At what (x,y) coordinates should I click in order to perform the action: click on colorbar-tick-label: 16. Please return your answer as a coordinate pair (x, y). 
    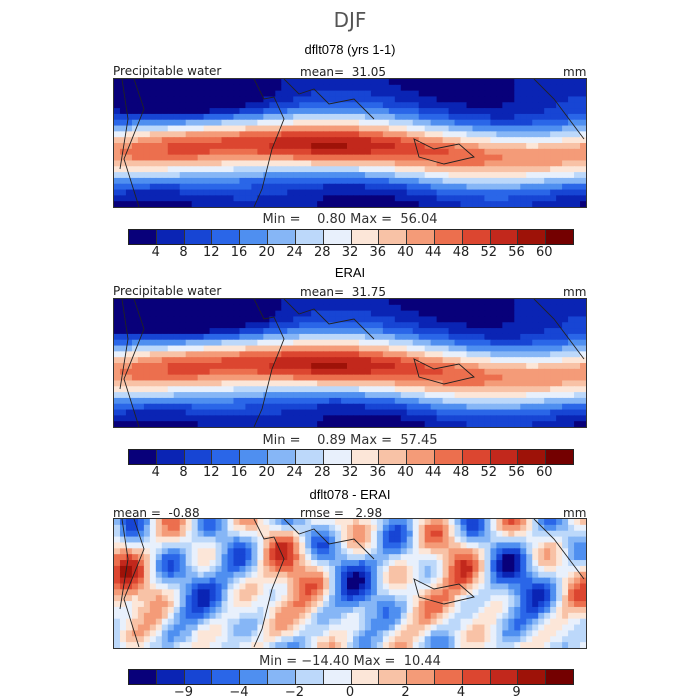
    Looking at the image, I should click on (239, 252).